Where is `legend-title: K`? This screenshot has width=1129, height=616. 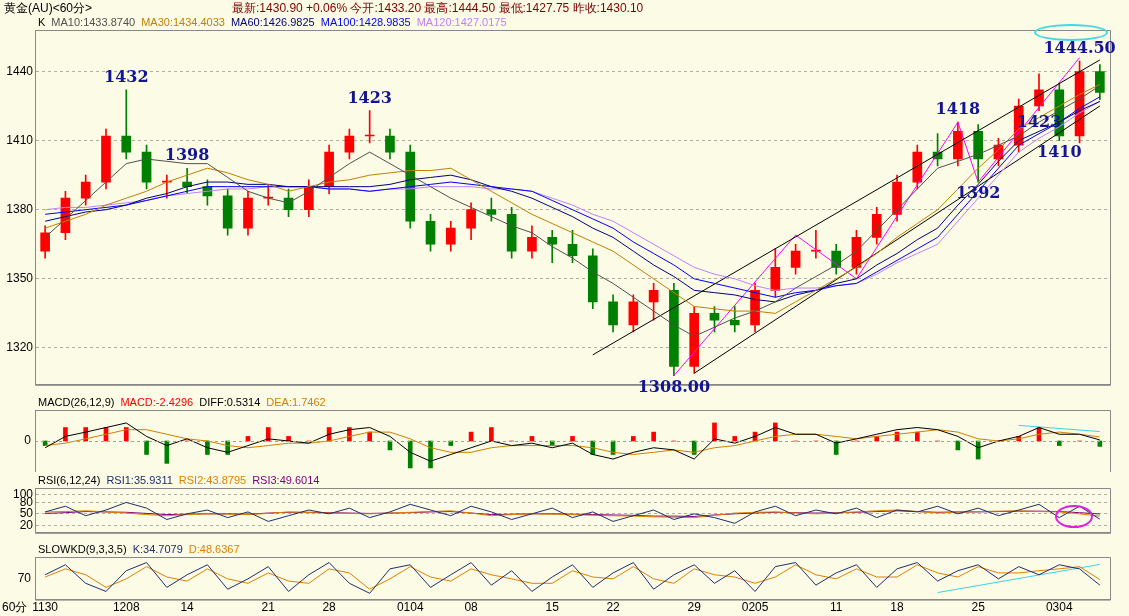 legend-title: K is located at coordinates (42, 22).